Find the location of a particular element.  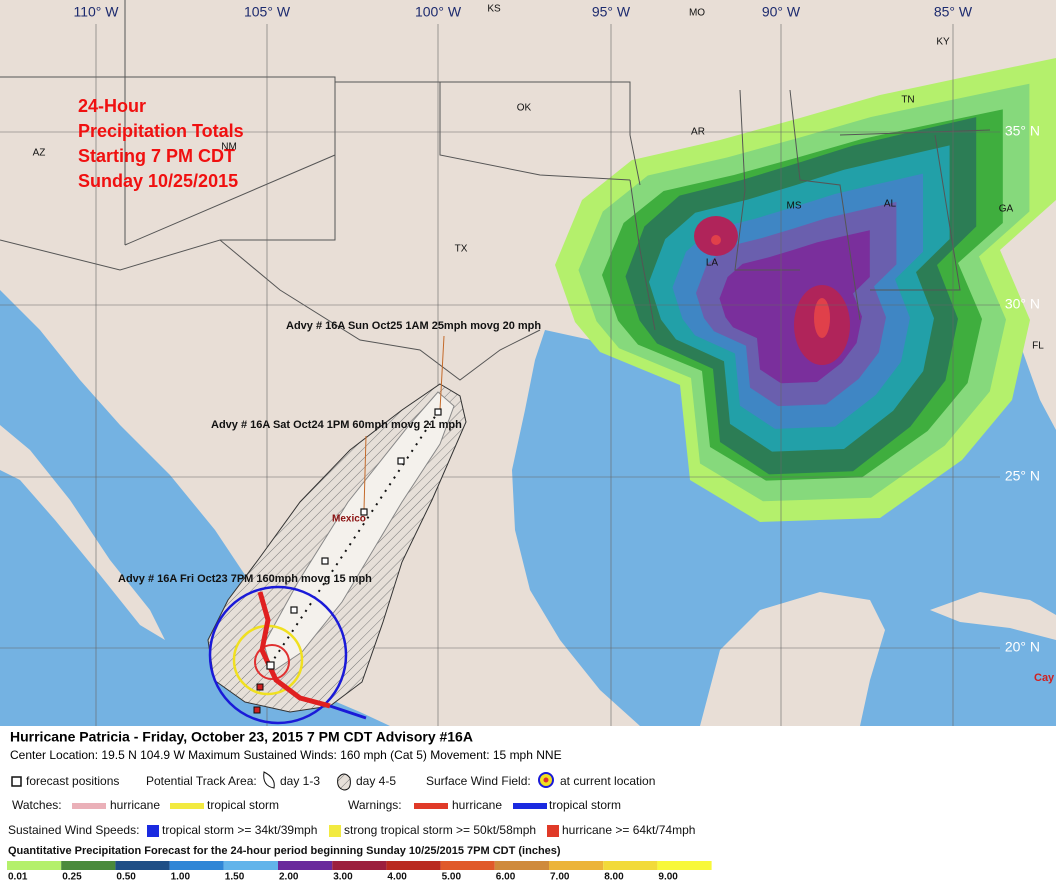

latitude-label: 30° N is located at coordinates (1022, 304).